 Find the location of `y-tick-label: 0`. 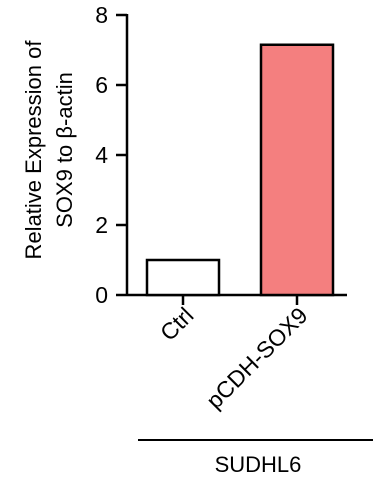

y-tick-label: 0 is located at coordinates (101, 295).